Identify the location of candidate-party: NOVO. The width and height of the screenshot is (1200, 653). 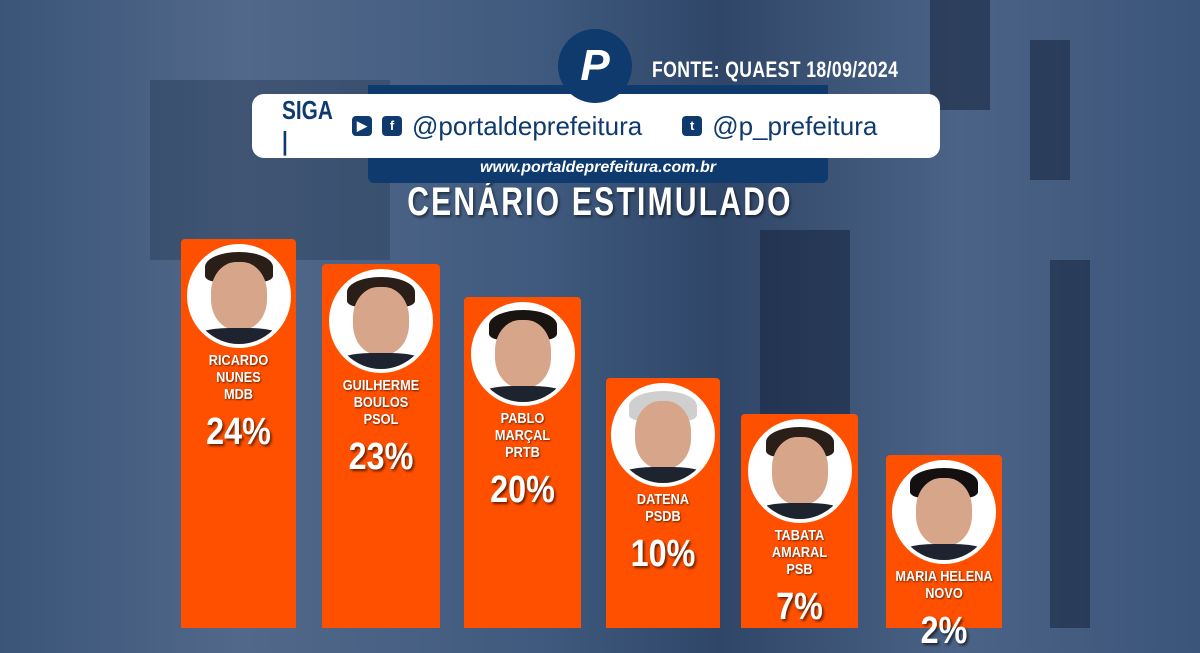
(944, 593).